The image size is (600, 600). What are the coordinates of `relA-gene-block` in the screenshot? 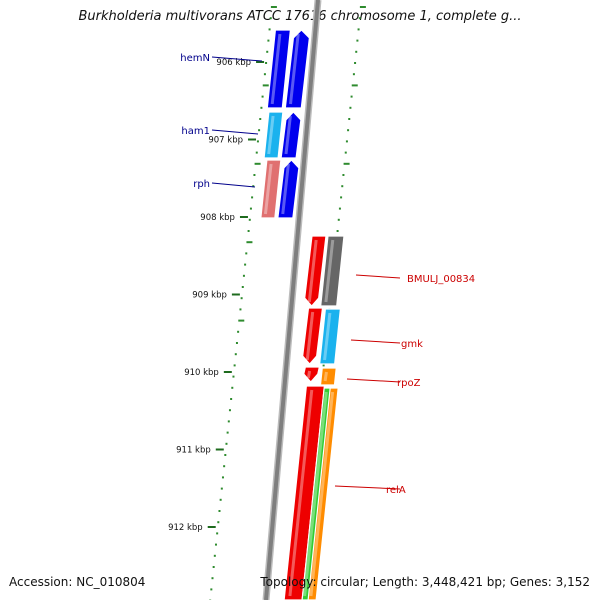 It's located at (304, 492).